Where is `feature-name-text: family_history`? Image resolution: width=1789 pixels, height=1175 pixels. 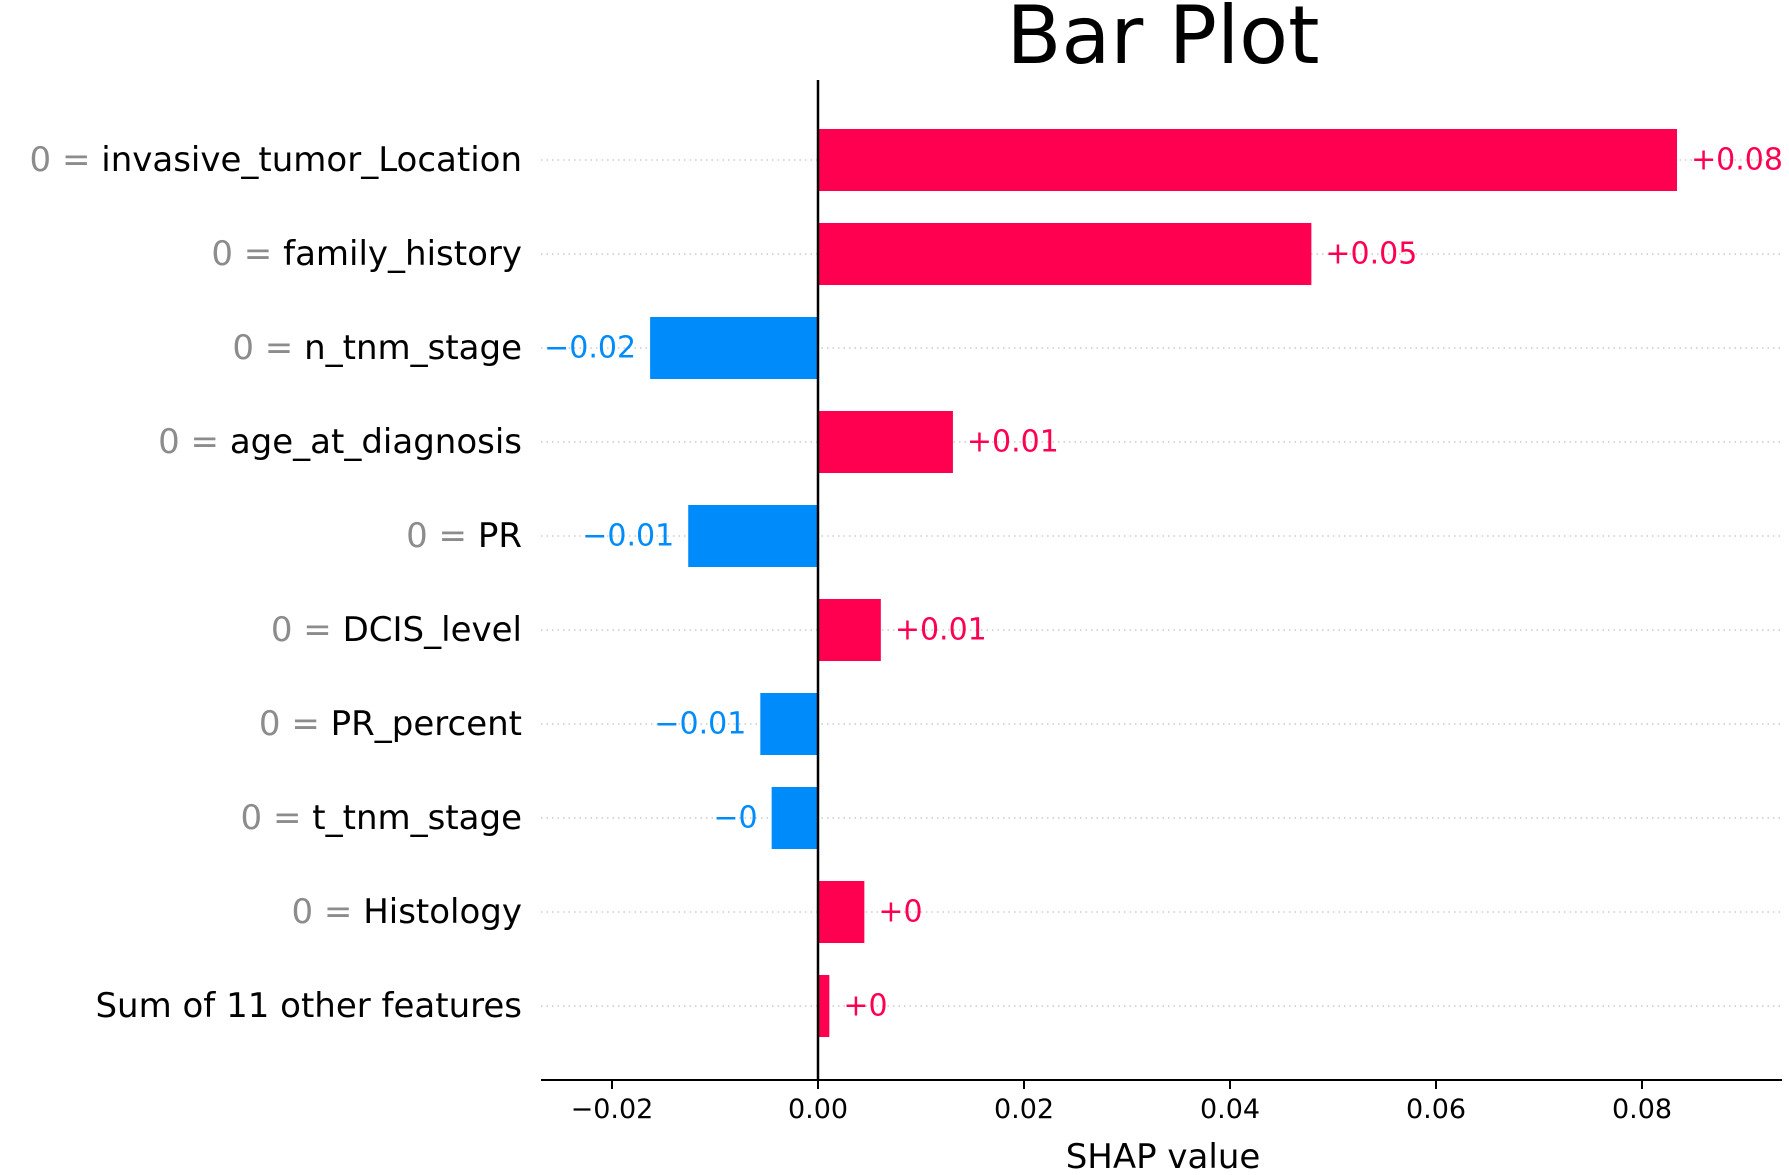 feature-name-text: family_history is located at coordinates (402, 254).